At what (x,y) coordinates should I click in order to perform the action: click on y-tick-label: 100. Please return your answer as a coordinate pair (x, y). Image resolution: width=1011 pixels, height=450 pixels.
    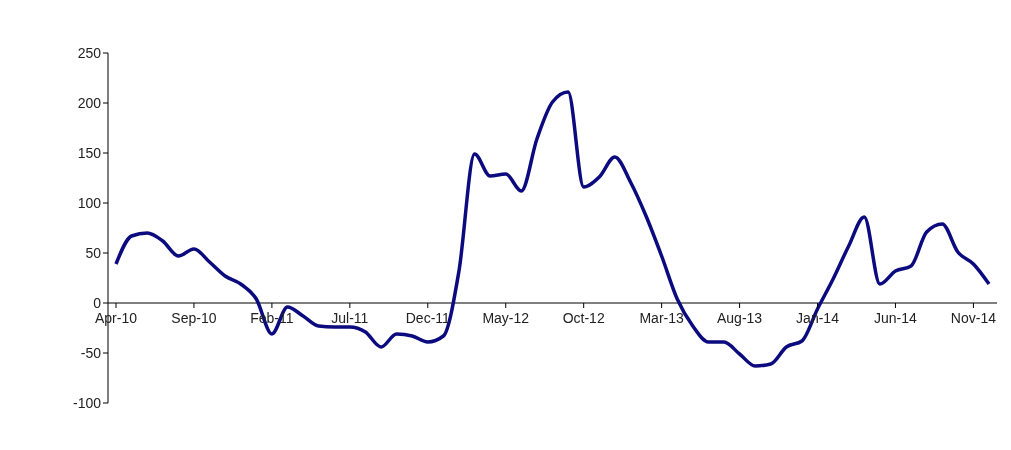
    Looking at the image, I should click on (89, 202).